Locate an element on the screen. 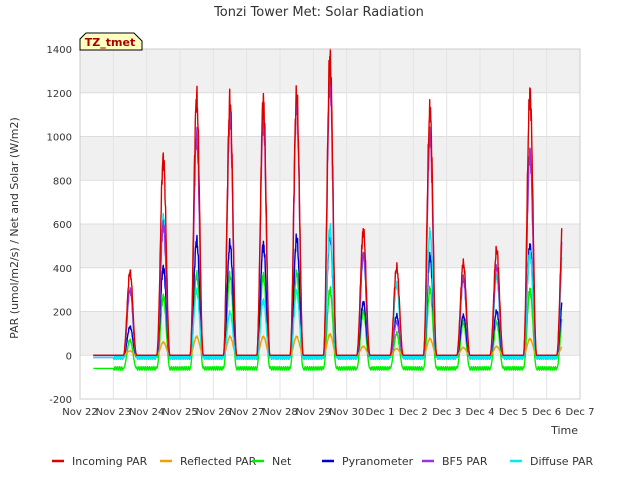  x-tick-label: Nov 30 is located at coordinates (346, 412).